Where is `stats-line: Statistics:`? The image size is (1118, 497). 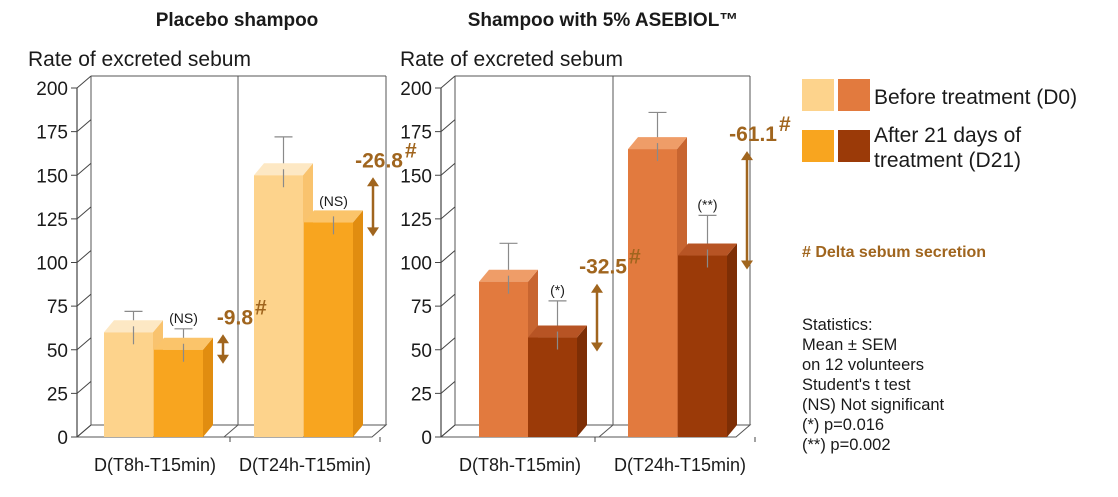 stats-line: Statistics: is located at coordinates (837, 325).